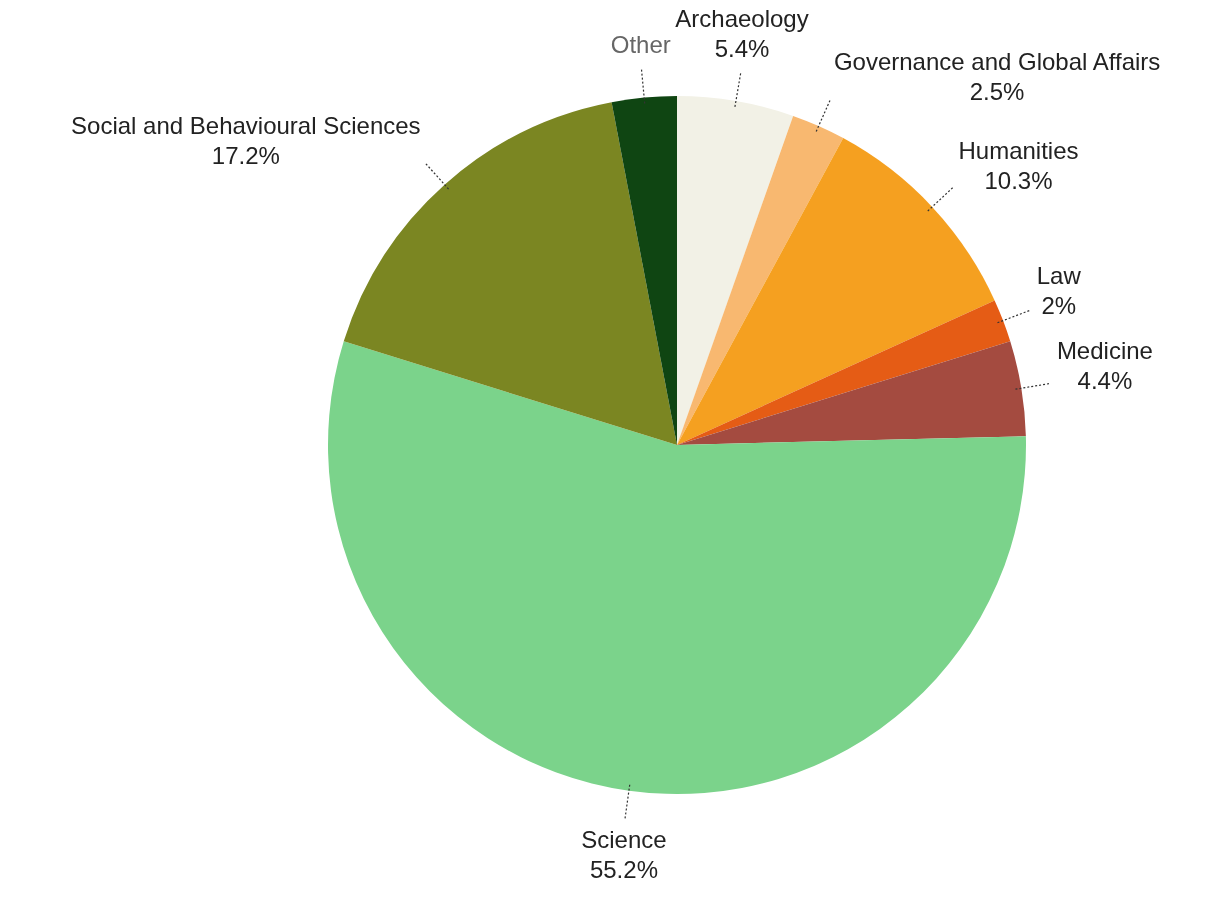  Describe the element at coordinates (245, 156) in the screenshot. I see `data-label: 17.2%` at that location.